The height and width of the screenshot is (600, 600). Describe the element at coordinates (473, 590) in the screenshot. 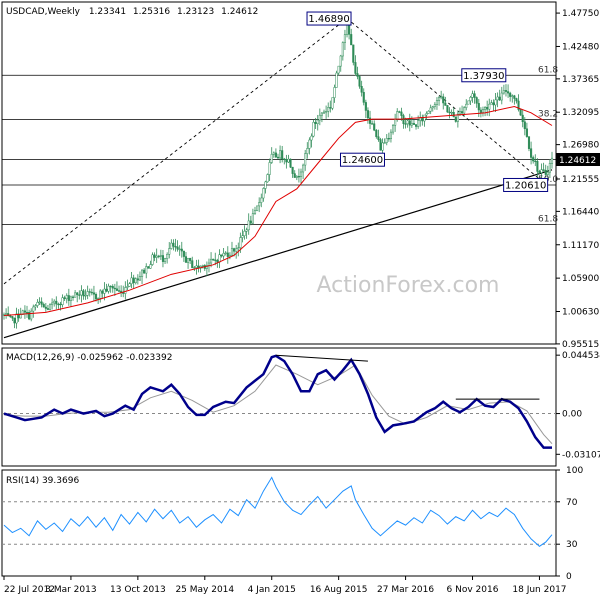

I see `x-tick-label-7: 6 Nov 2016` at that location.